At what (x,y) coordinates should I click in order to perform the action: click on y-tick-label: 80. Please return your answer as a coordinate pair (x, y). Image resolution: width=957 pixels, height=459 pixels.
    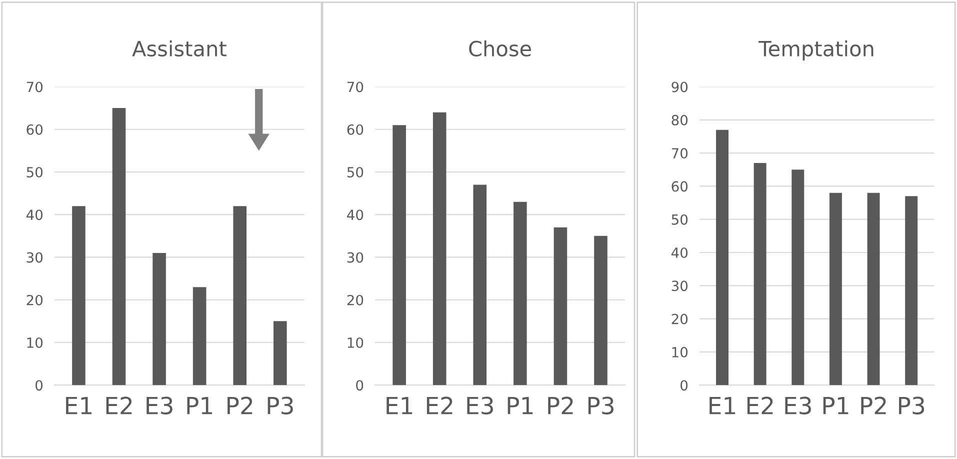
    Looking at the image, I should click on (680, 120).